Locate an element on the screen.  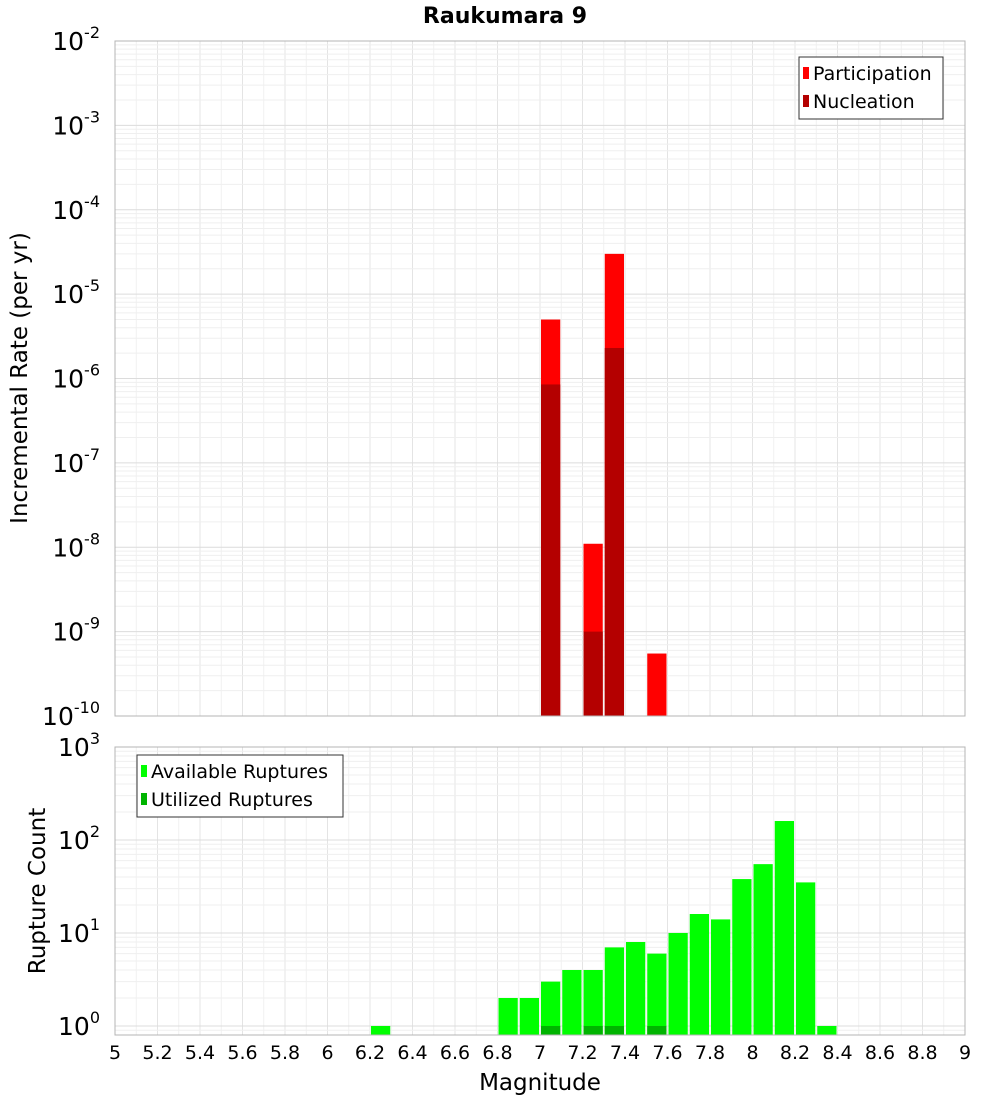
x-tick-label: 6.4 is located at coordinates (412, 1053).